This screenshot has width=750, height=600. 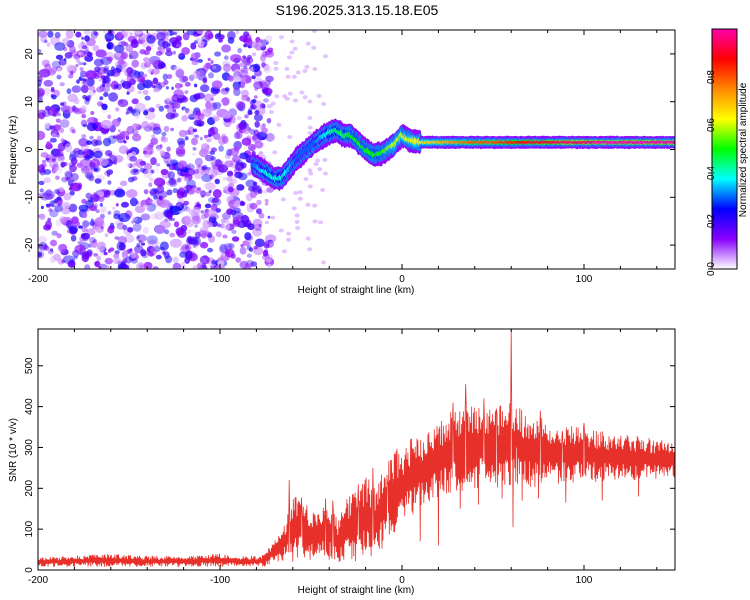 I want to click on snr-y-tick-label: 200, so click(x=29, y=488).